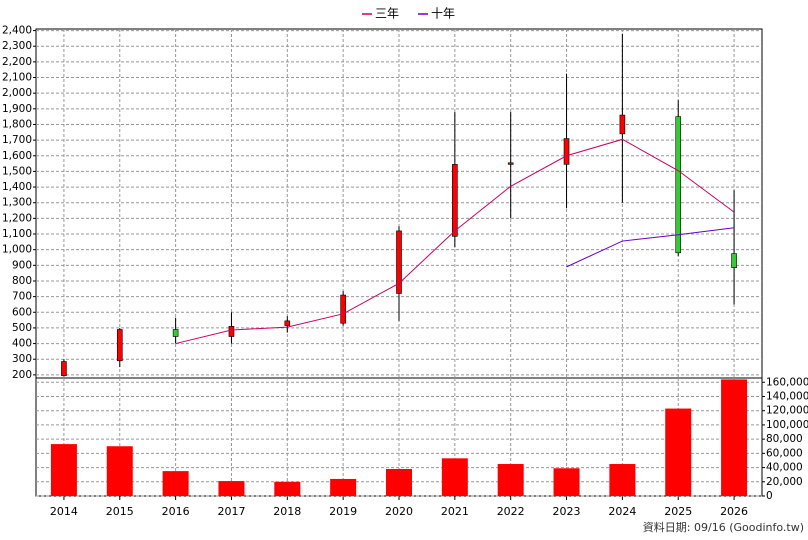 This screenshot has height=540, width=808. Describe the element at coordinates (17, 156) in the screenshot. I see `y-tick-label: 1,600` at that location.